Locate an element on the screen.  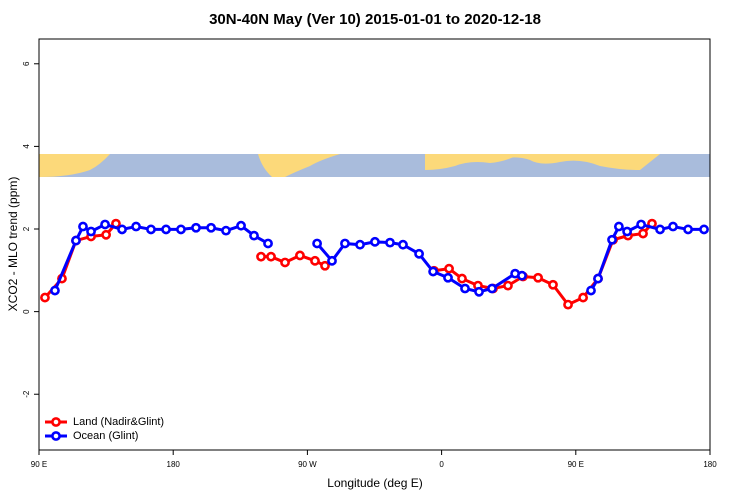
series is located at coordinates (379, 258).